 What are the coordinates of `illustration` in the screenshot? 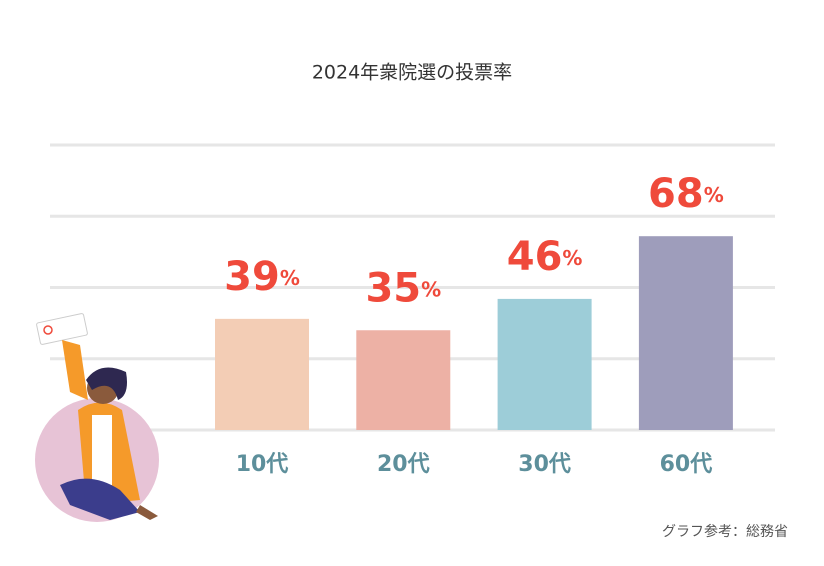 It's located at (97, 417).